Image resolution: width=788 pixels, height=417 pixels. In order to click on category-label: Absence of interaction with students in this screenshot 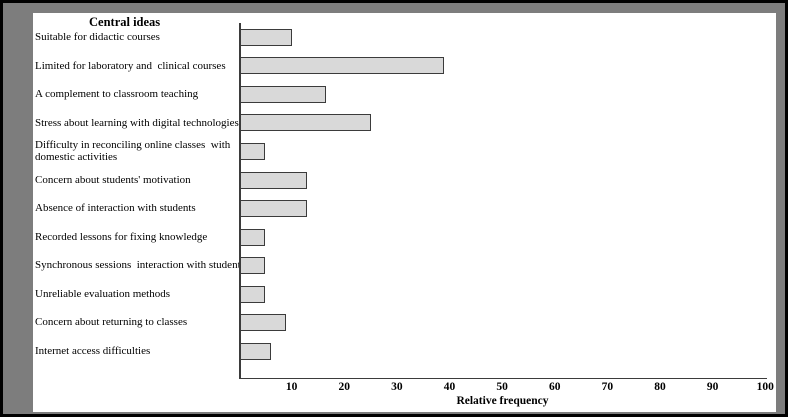, I will do `click(115, 208)`.